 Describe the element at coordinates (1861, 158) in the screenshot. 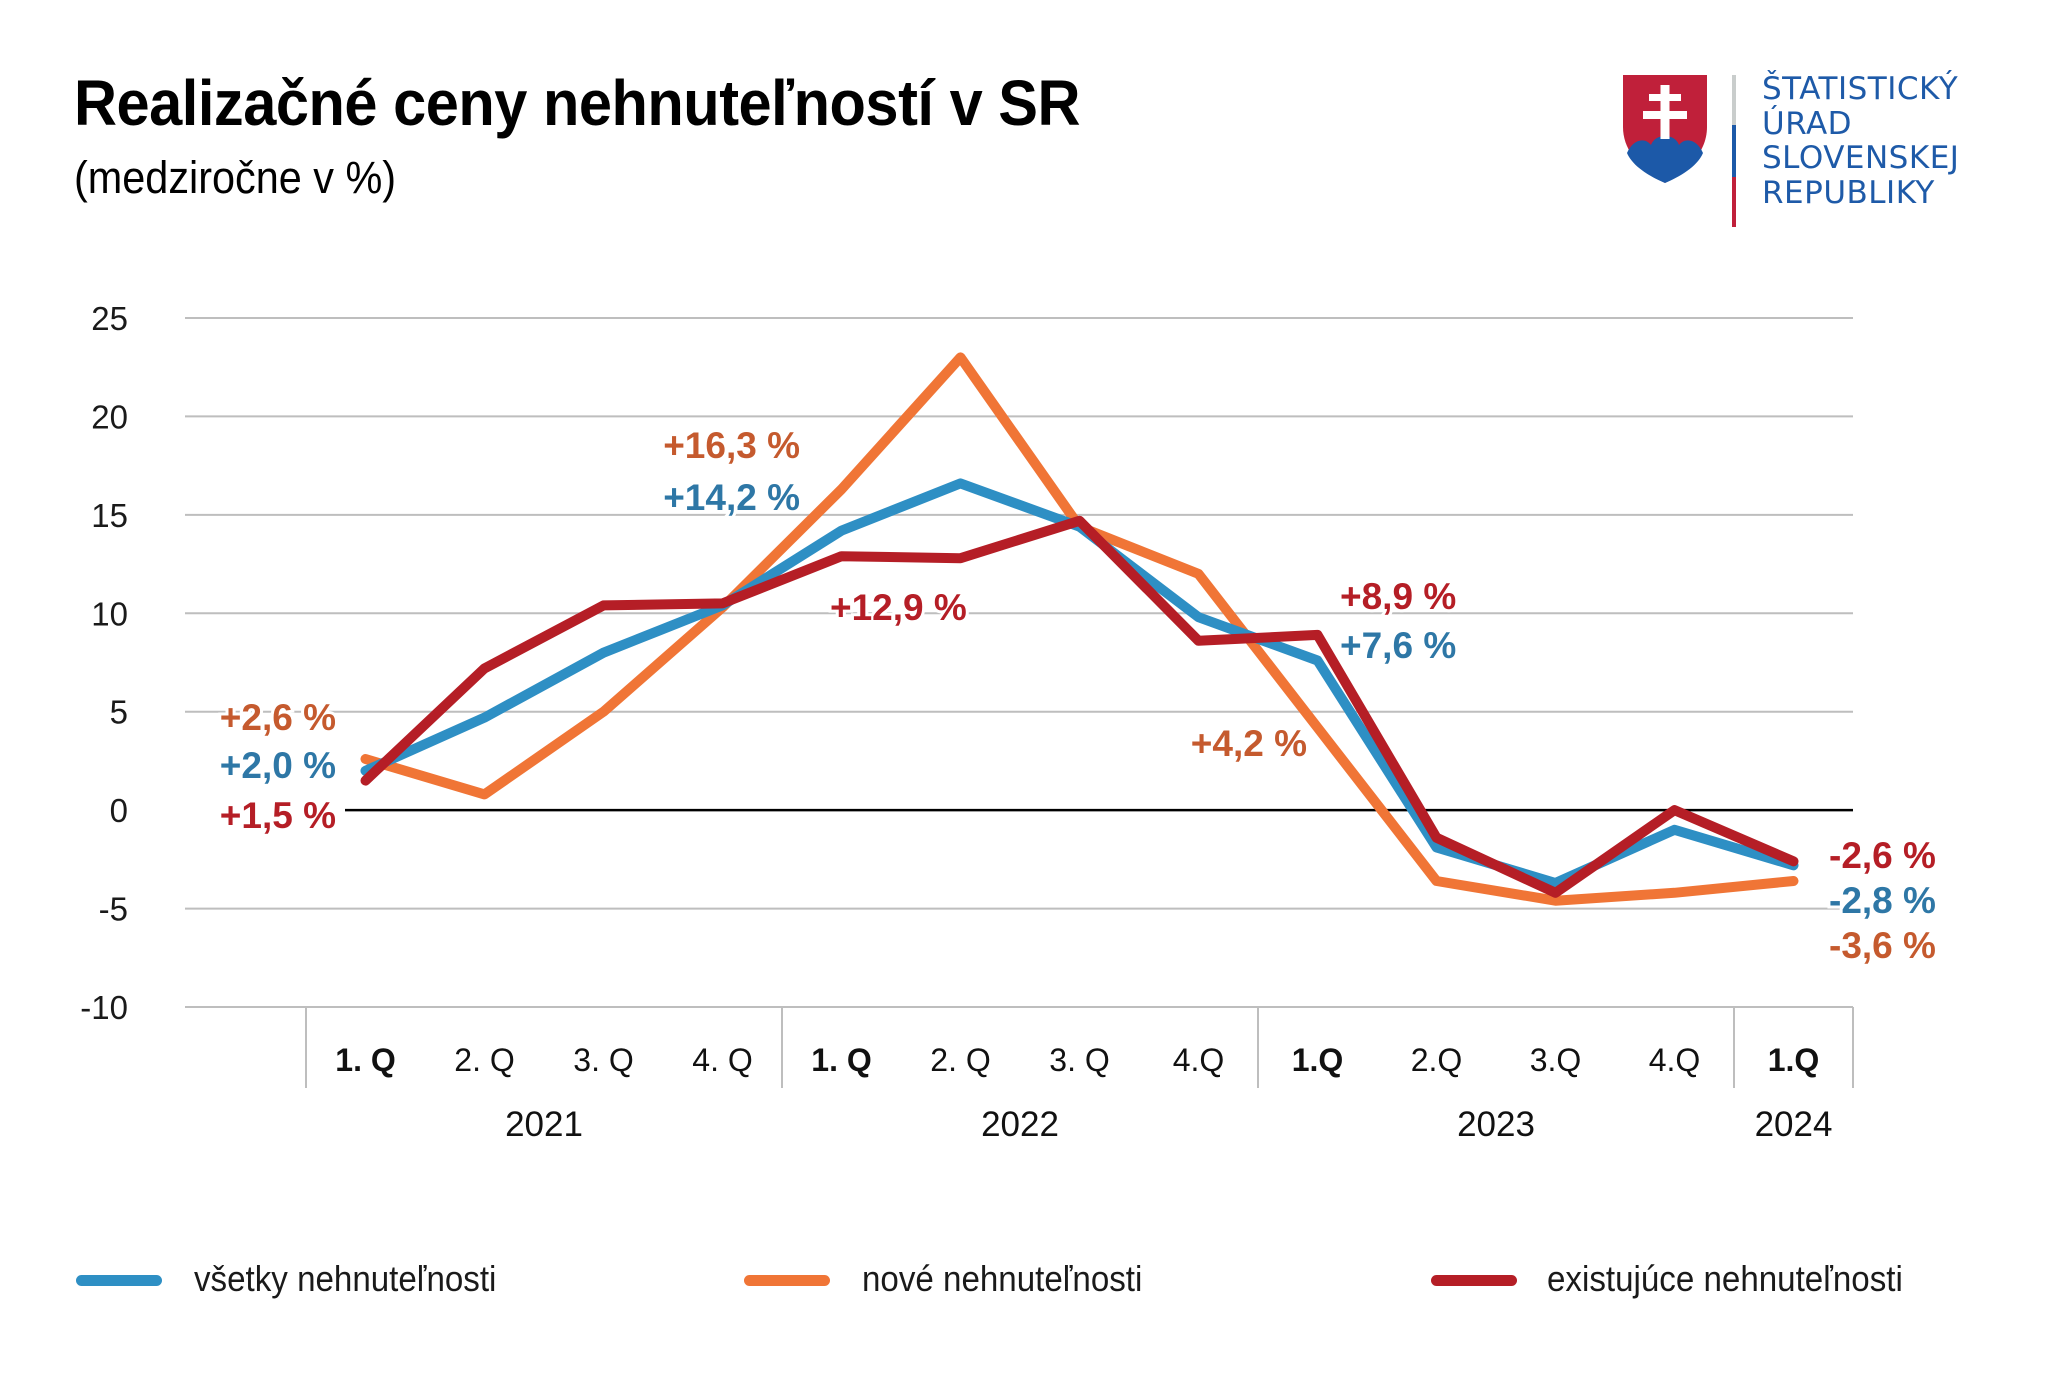

I see `logo-line: SLOVENSKEJ` at that location.